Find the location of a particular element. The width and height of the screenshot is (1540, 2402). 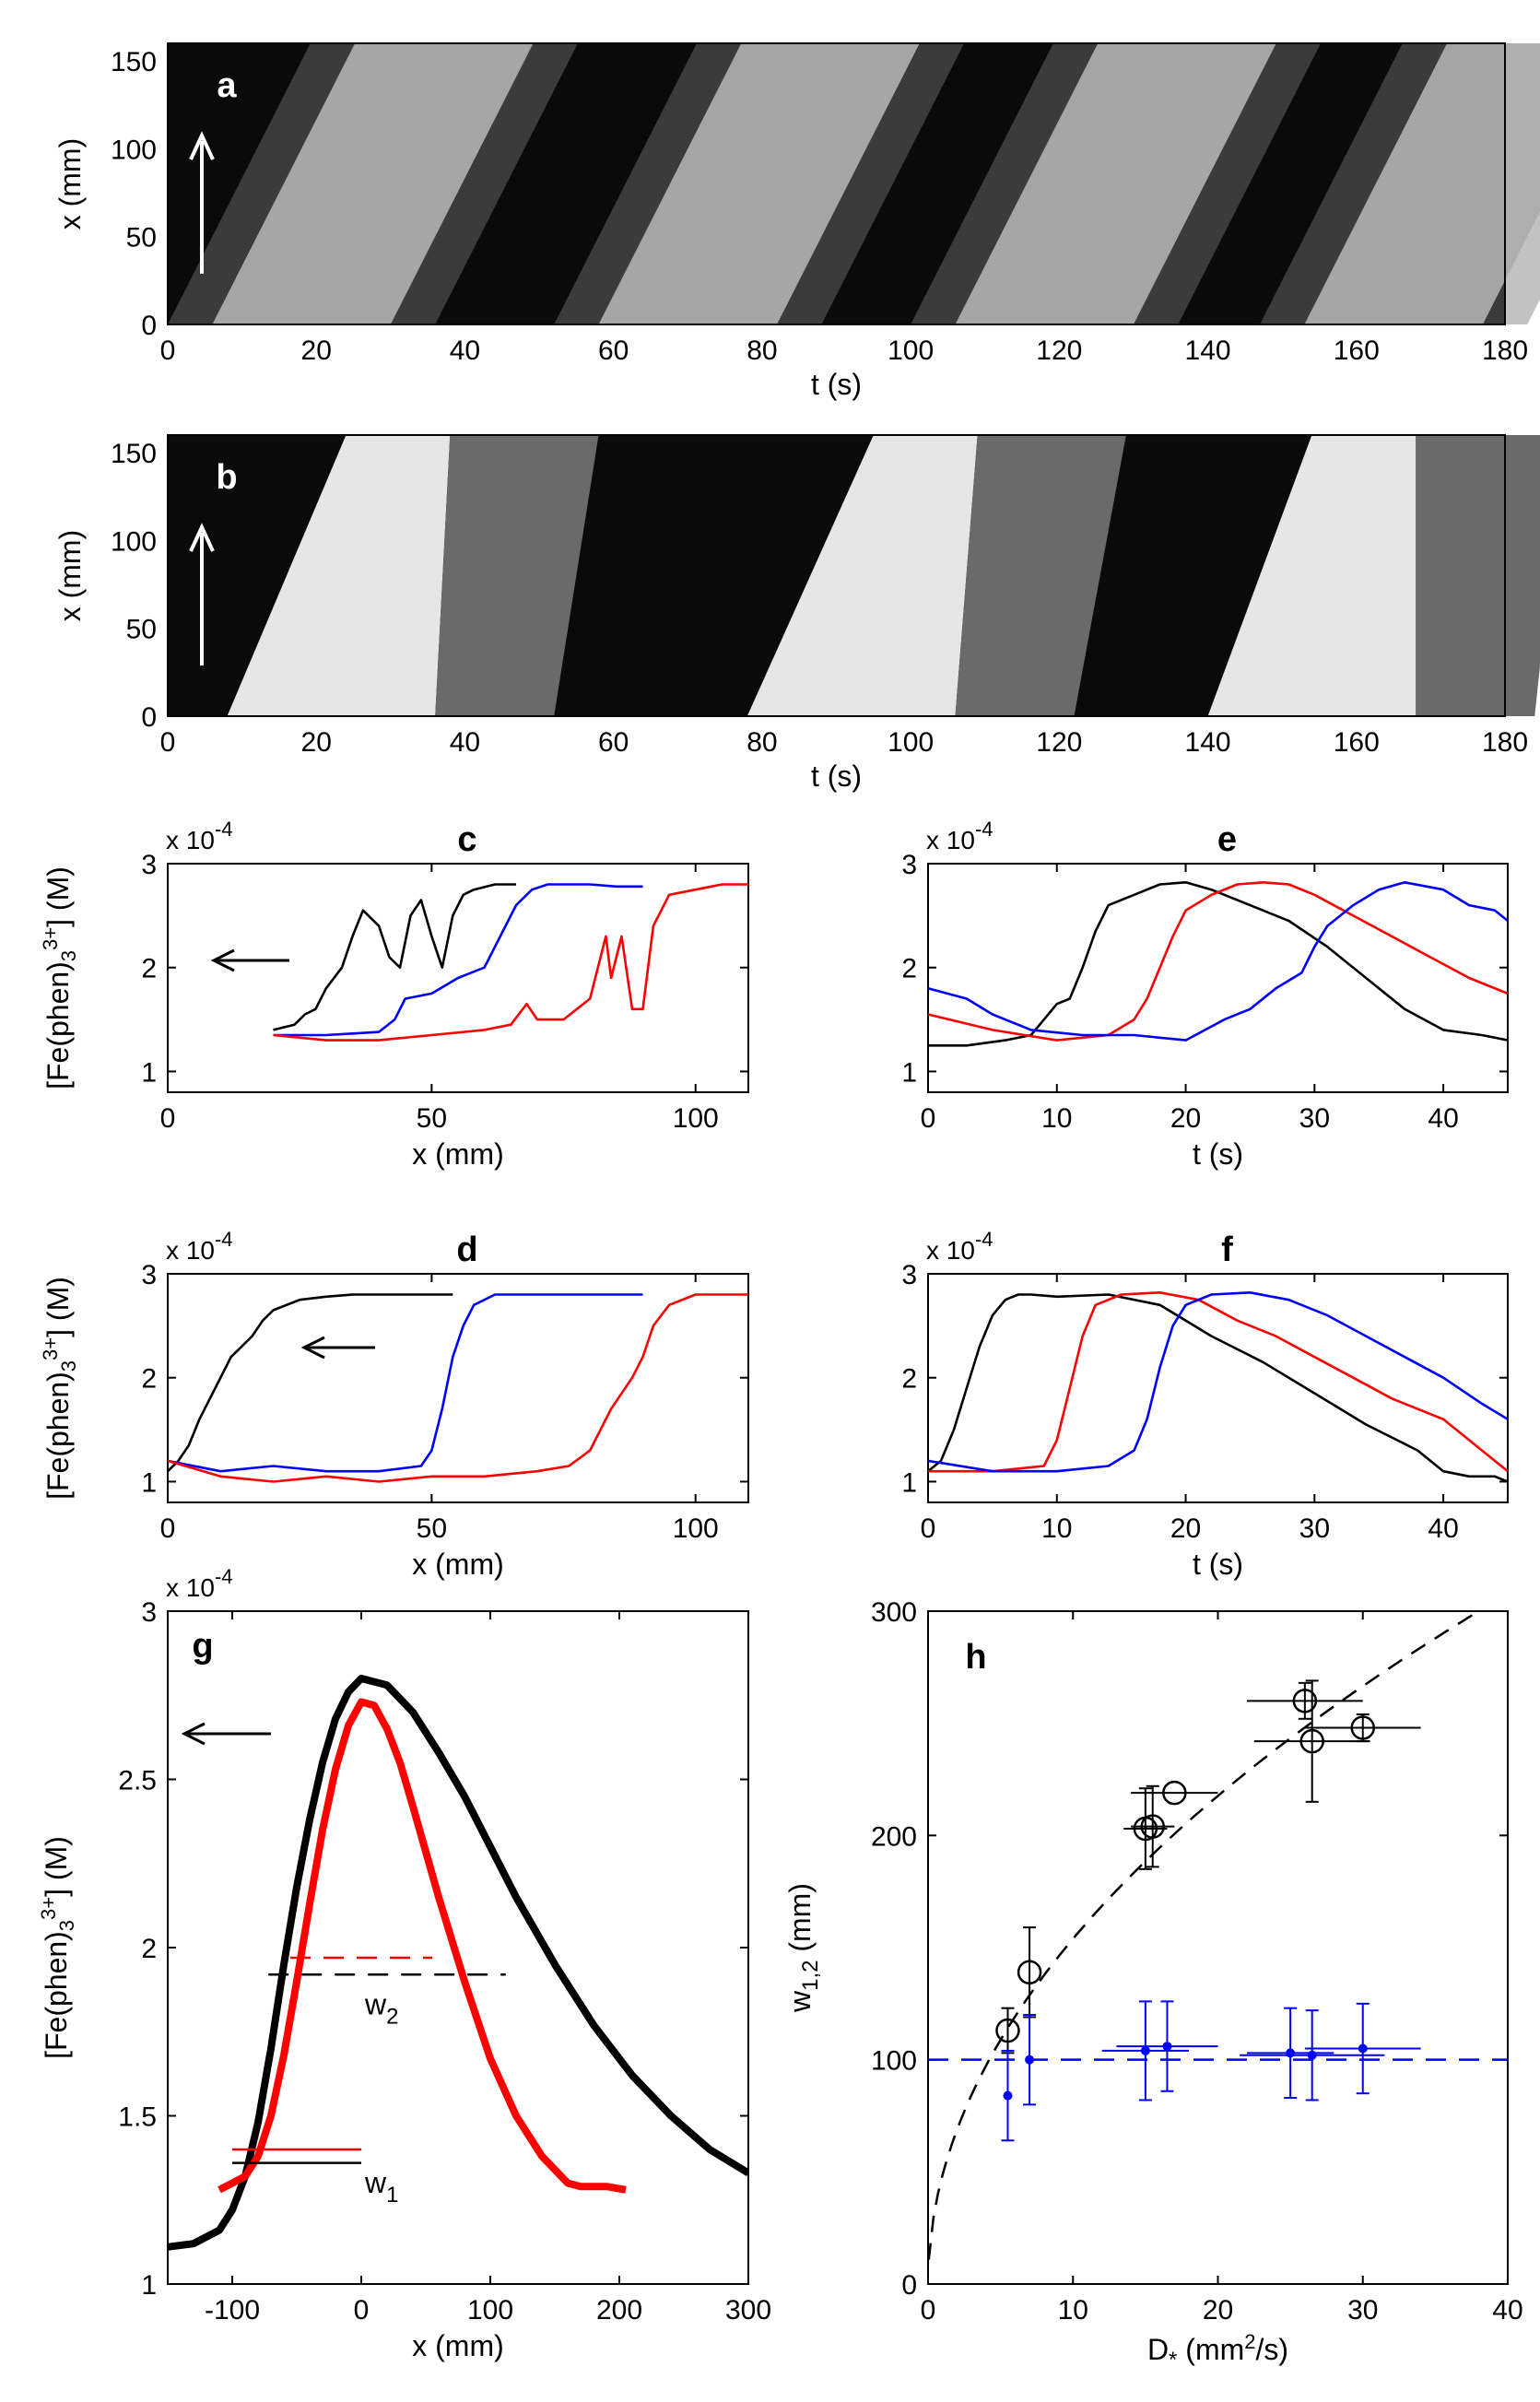

panel-label: b is located at coordinates (226, 477).